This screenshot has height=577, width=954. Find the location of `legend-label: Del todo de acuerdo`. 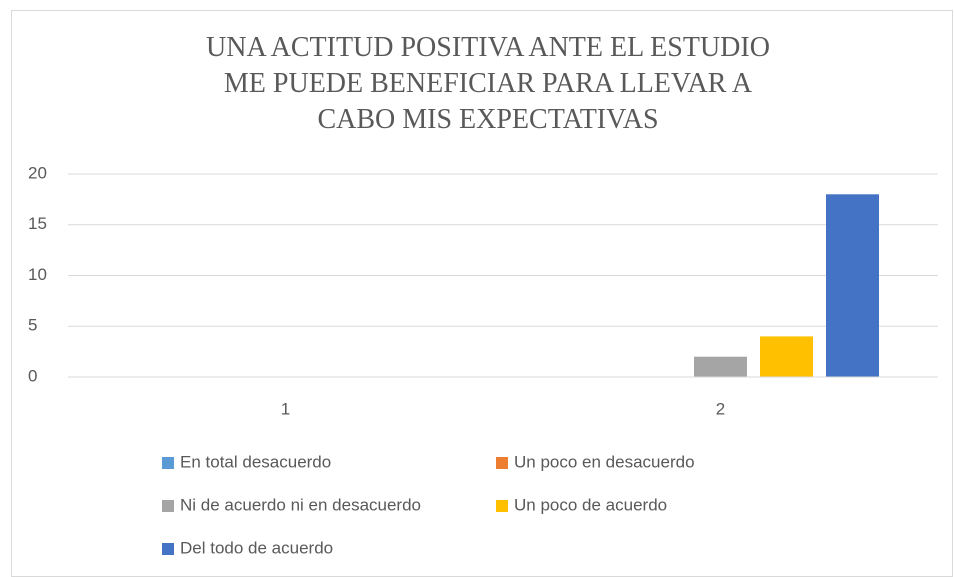

legend-label: Del todo de acuerdo is located at coordinates (256, 547).